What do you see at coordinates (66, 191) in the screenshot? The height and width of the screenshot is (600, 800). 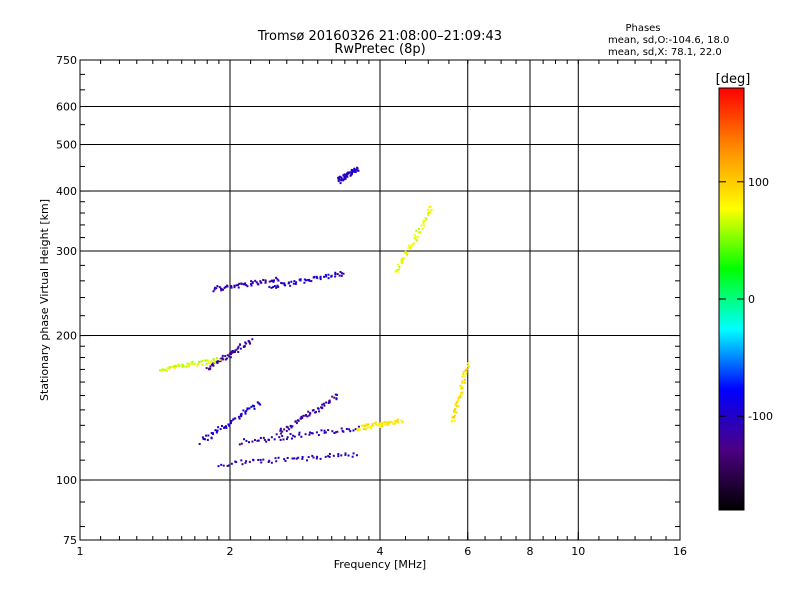 I see `y-tick-label: 400` at bounding box center [66, 191].